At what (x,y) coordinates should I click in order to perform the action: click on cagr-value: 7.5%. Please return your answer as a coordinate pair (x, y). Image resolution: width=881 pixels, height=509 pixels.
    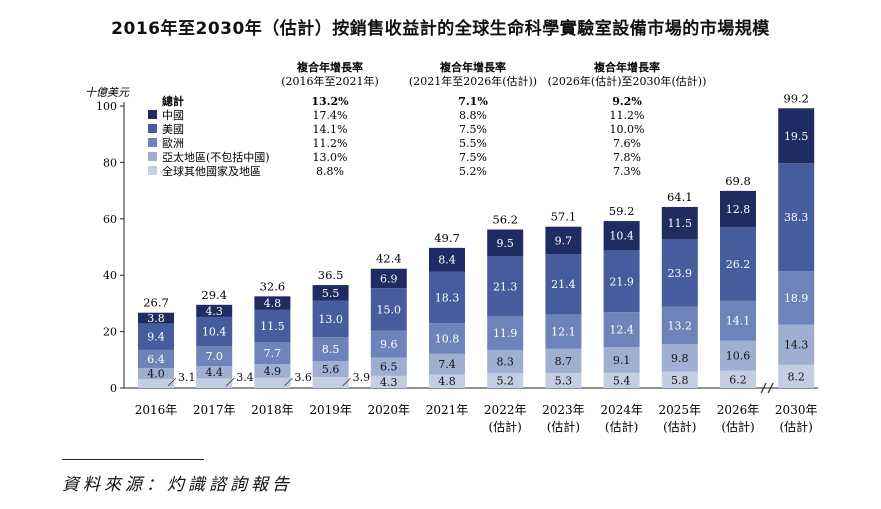
    Looking at the image, I should click on (473, 129).